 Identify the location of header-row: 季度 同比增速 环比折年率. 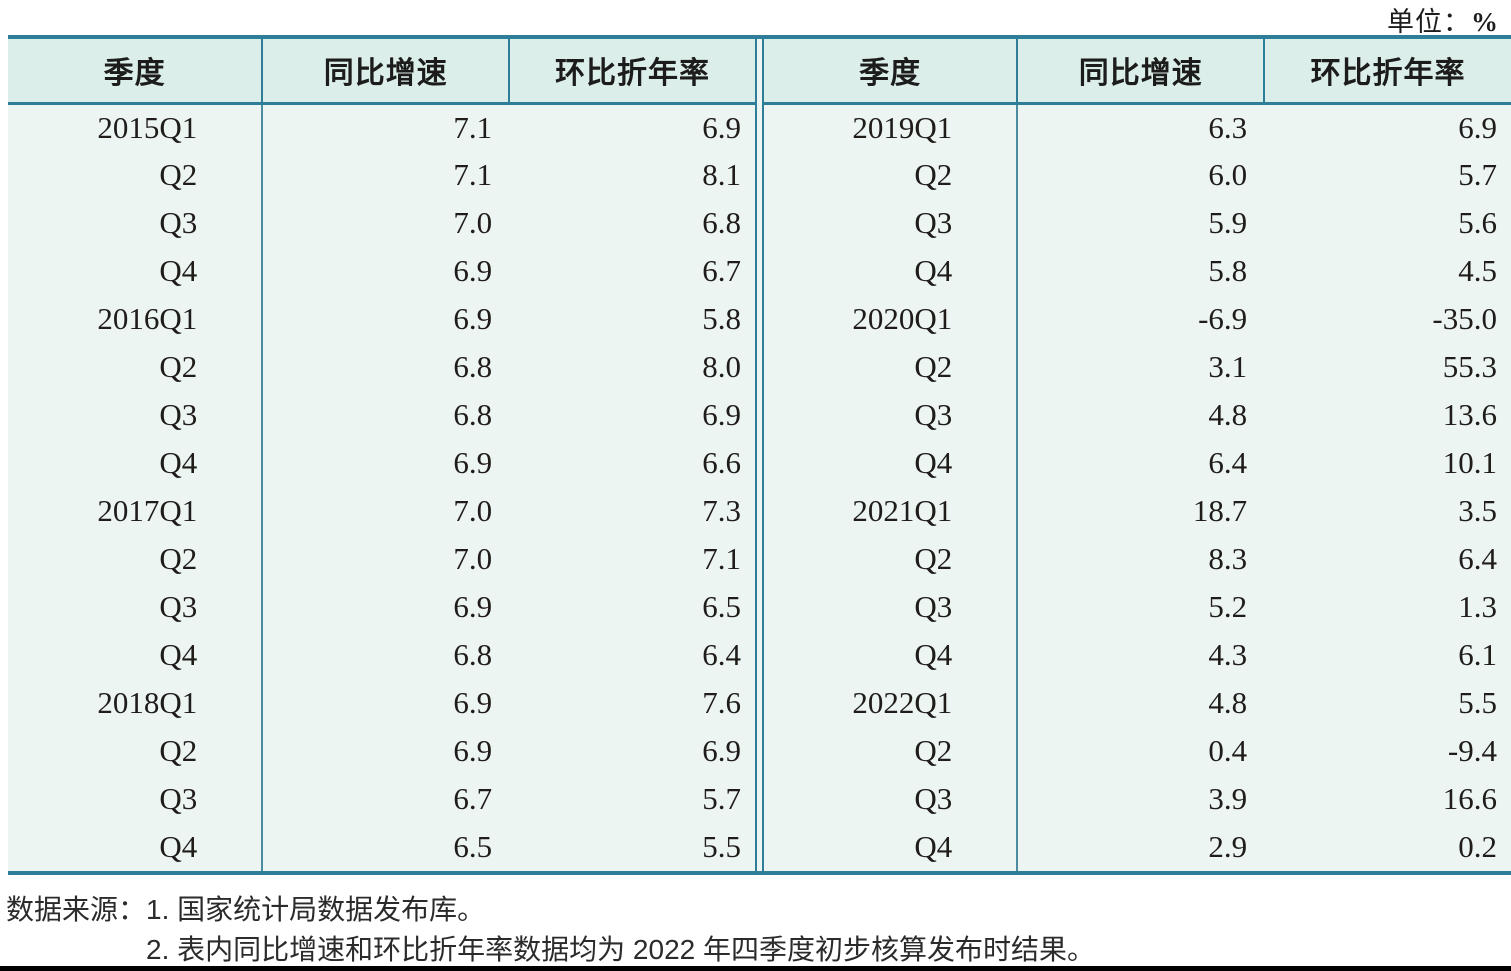
(382, 72).